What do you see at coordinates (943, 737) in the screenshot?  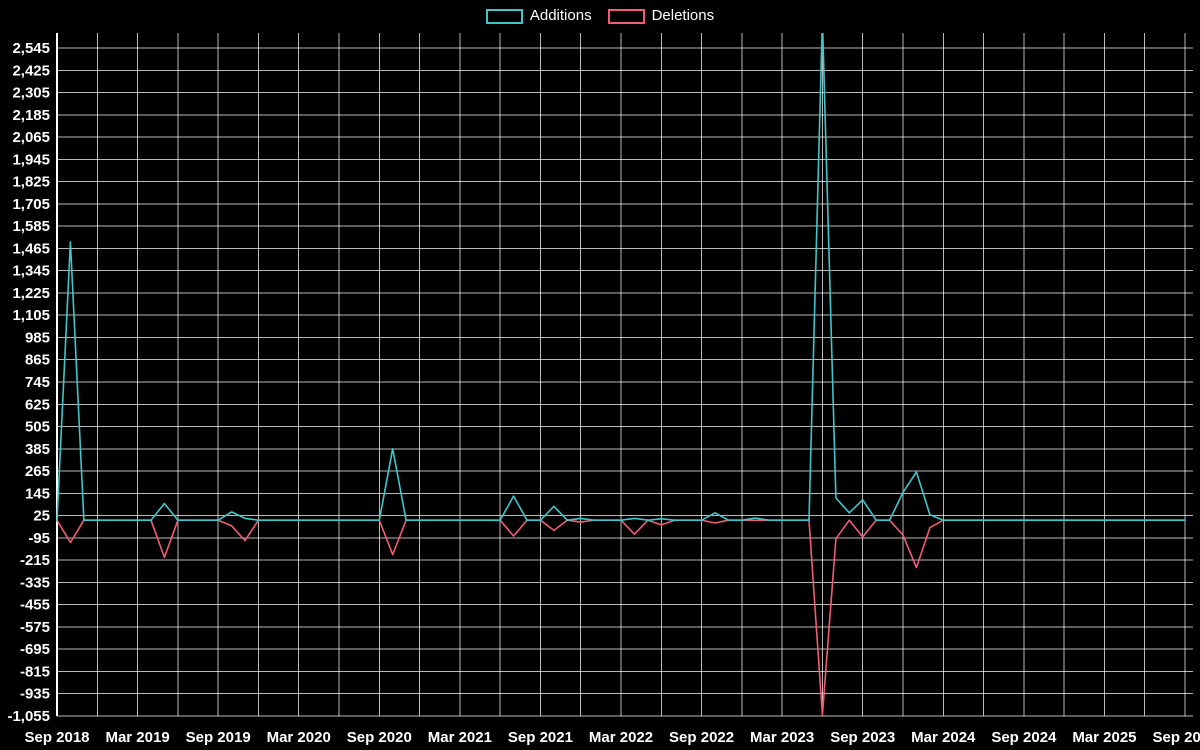 I see `x-tick-label: Mar 2024` at bounding box center [943, 737].